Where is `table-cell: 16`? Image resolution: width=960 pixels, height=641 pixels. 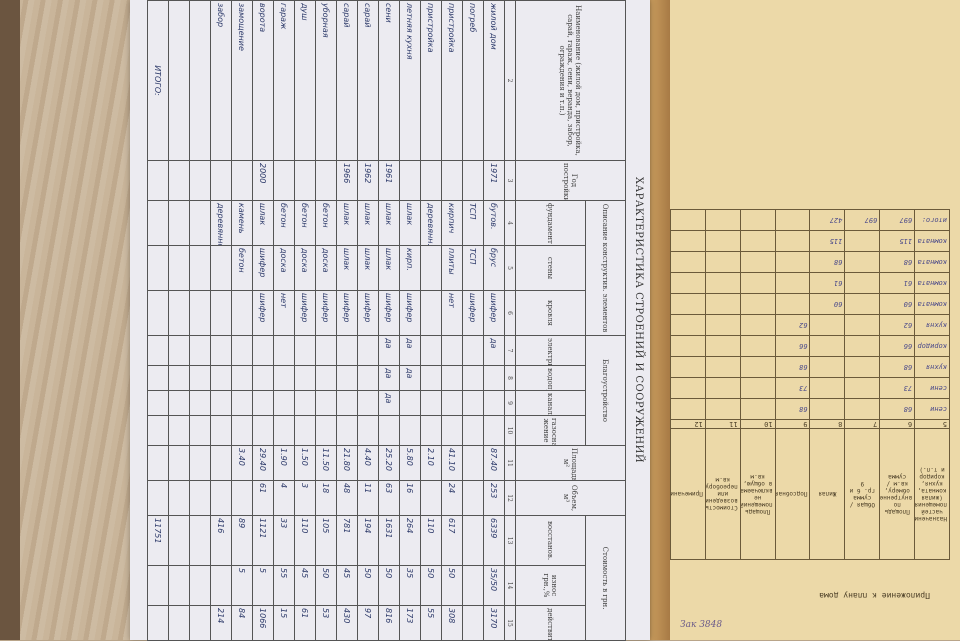 table-cell: 16 is located at coordinates (410, 498).